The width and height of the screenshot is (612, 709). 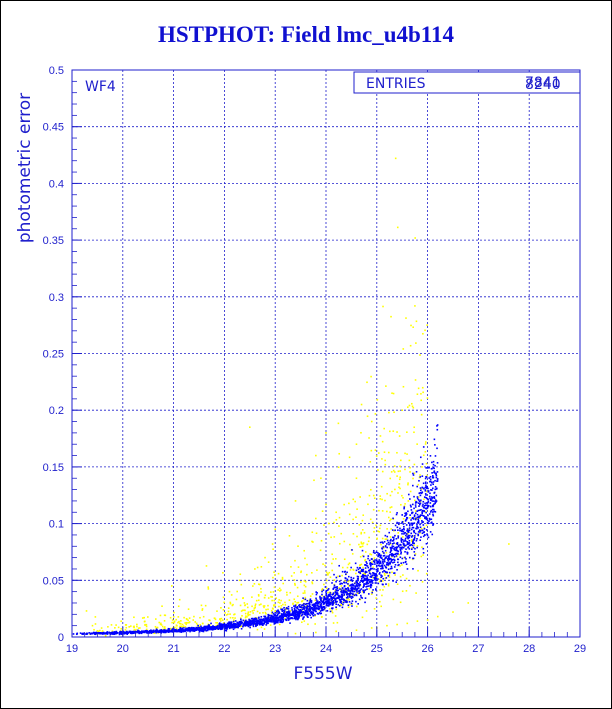 I want to click on x-tick-label: 24, so click(x=326, y=649).